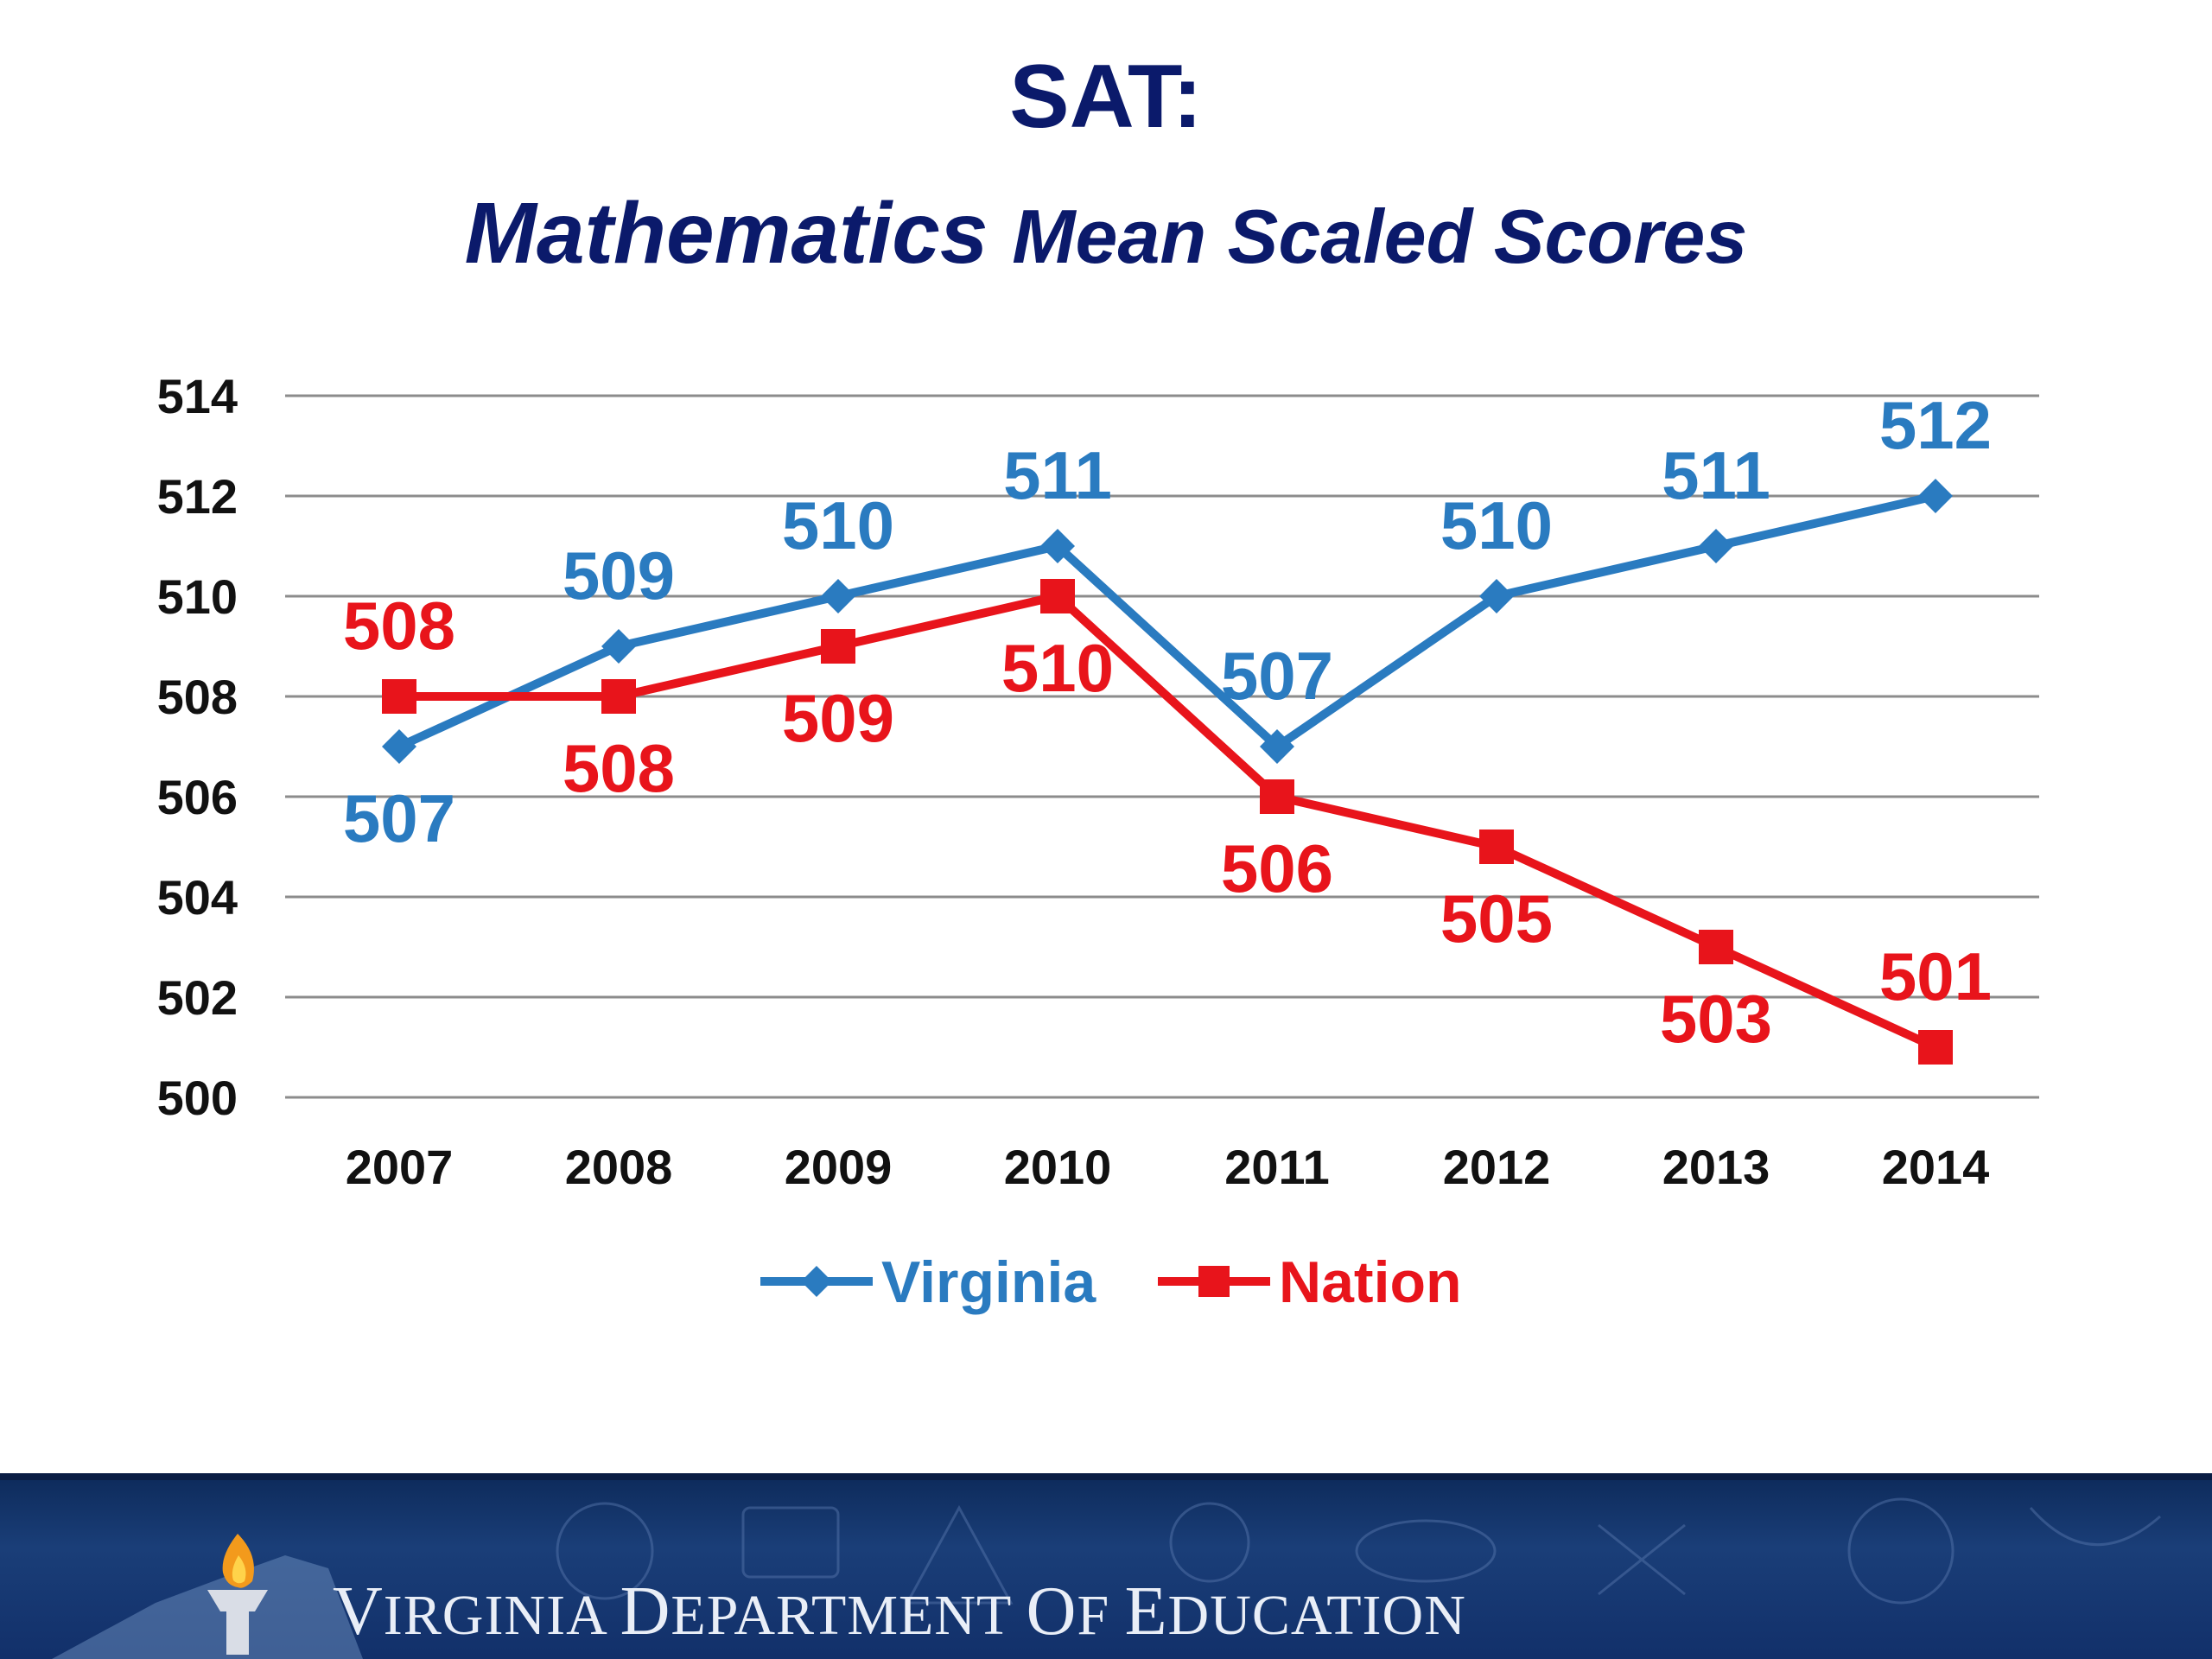 This screenshot has width=2212, height=1659. Describe the element at coordinates (1380, 236) in the screenshot. I see `subtitle-rest: Mean Scaled Scores` at that location.